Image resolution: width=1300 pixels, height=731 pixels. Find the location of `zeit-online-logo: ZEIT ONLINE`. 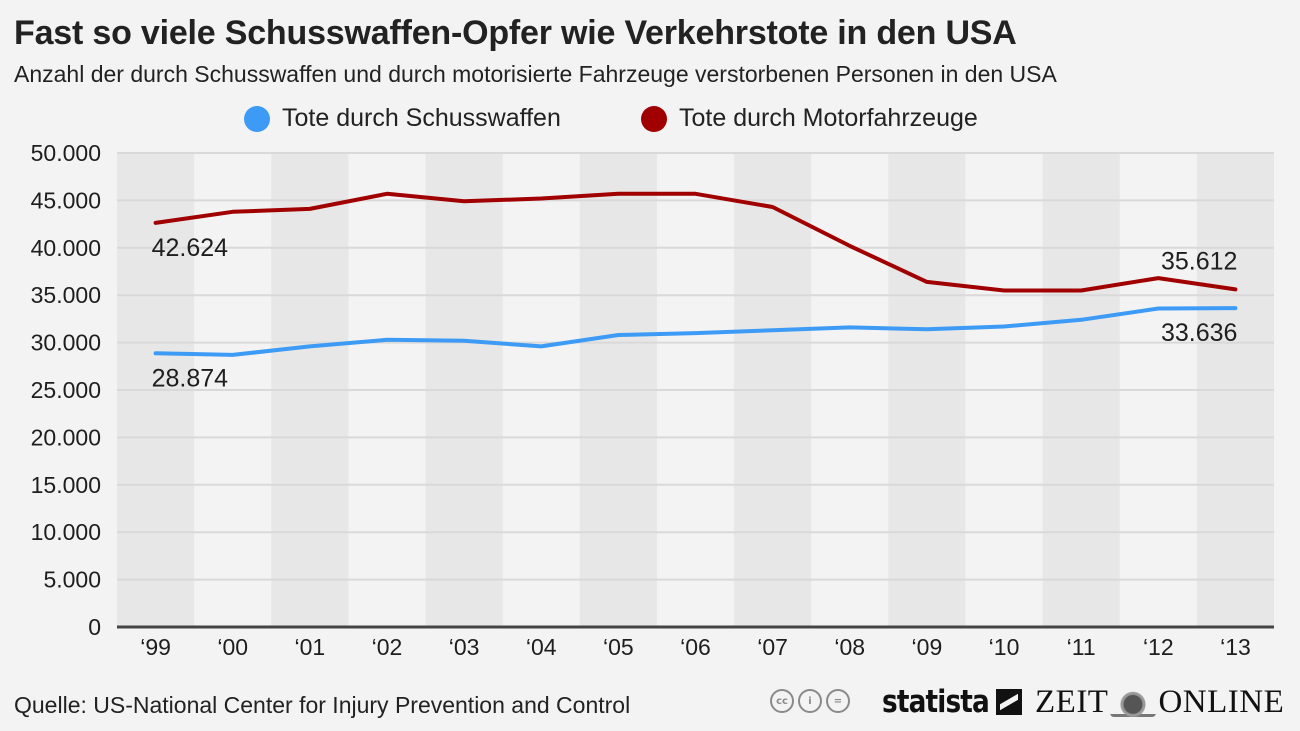

zeit-online-logo: ZEIT ONLINE is located at coordinates (1159, 702).